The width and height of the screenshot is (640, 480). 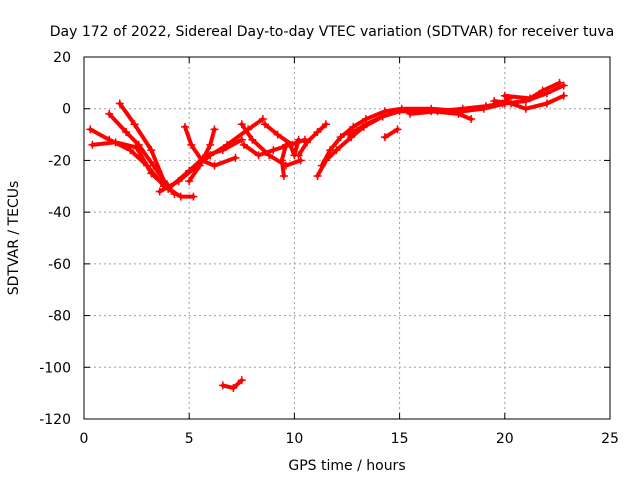 What do you see at coordinates (400, 439) in the screenshot?
I see `x-tick-label: 15` at bounding box center [400, 439].